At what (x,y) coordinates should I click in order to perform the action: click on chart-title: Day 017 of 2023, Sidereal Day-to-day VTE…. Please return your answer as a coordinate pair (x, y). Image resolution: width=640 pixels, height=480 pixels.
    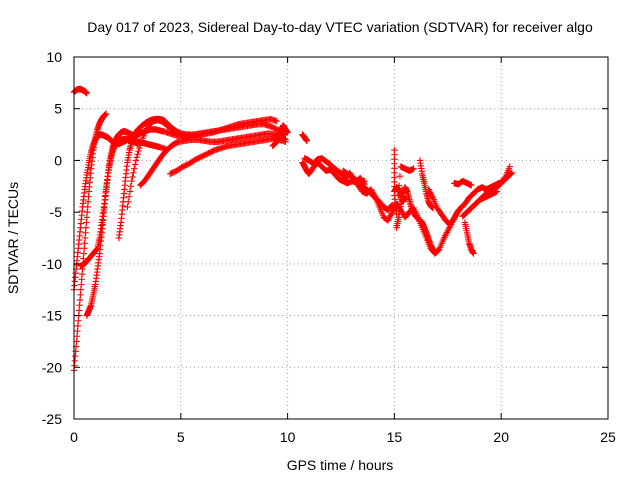
    Looking at the image, I should click on (340, 27).